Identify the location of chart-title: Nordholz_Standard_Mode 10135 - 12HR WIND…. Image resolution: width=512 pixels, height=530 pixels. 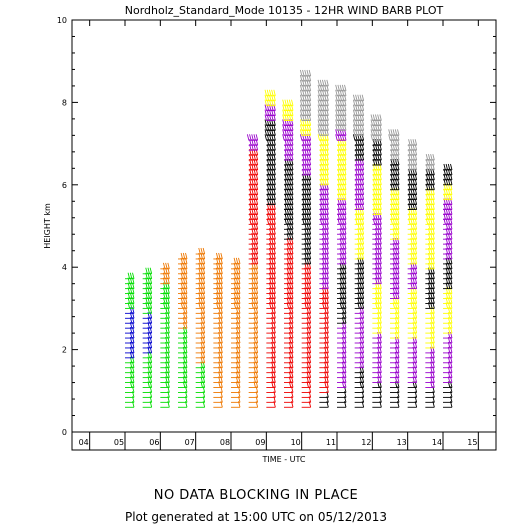
(284, 10).